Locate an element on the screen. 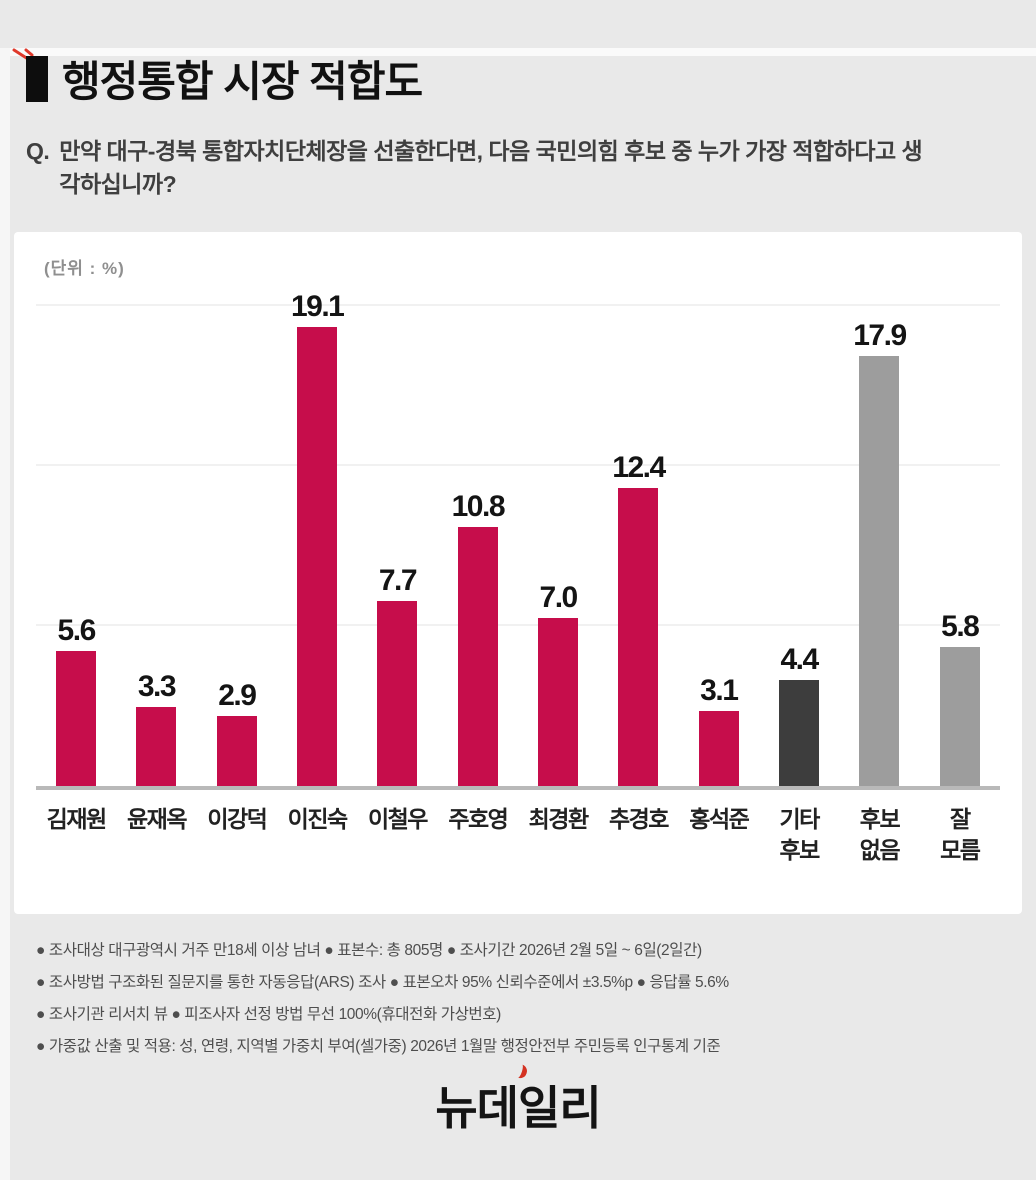  bar-column: 19.1 is located at coordinates (317, 533).